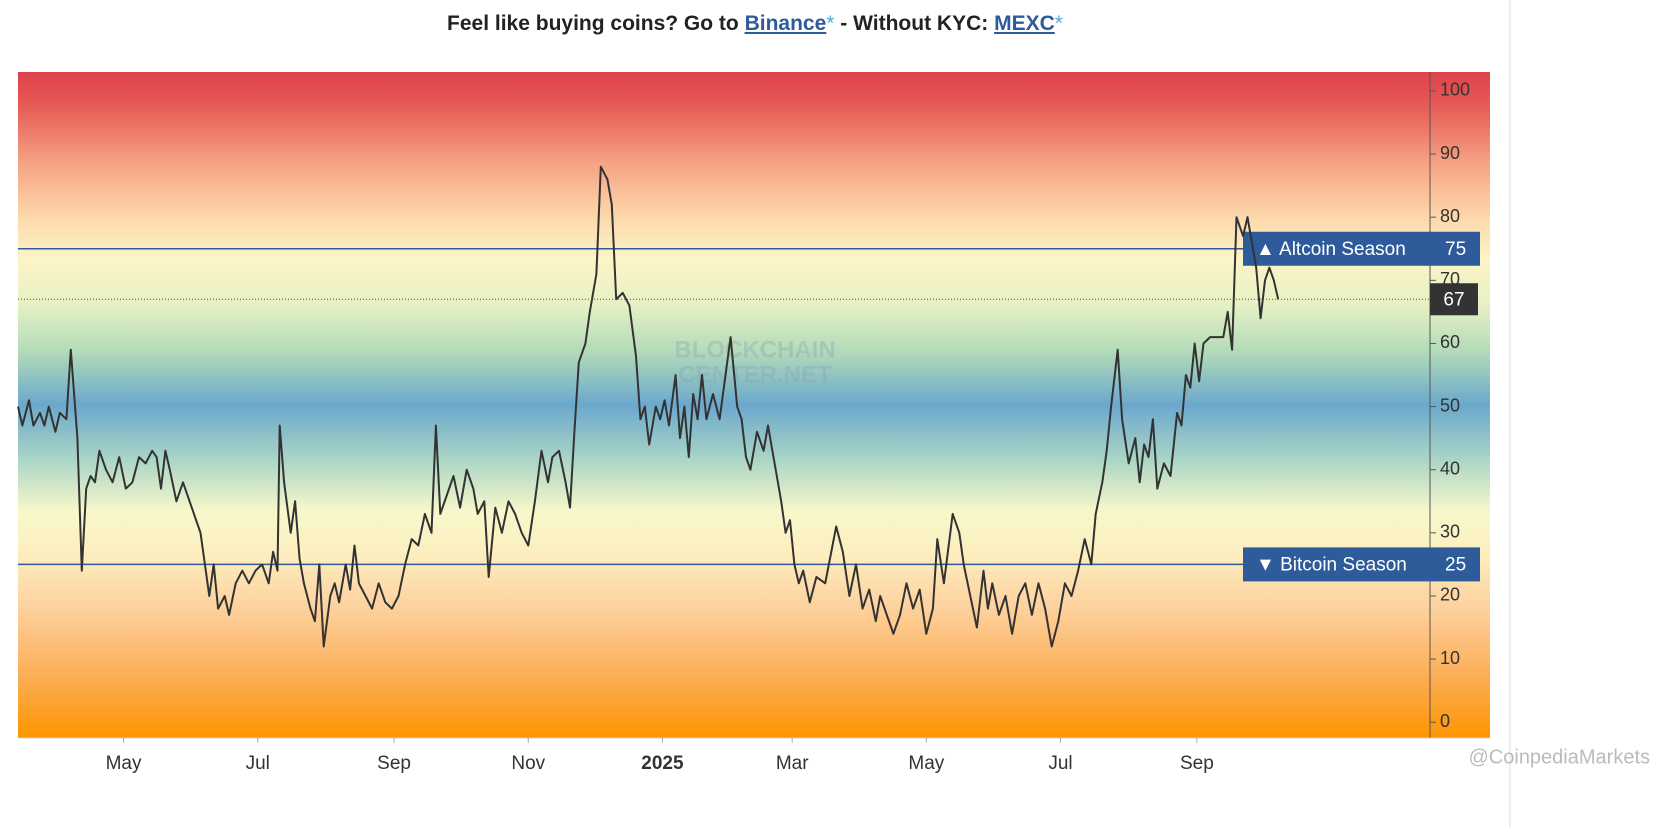  What do you see at coordinates (1450, 532) in the screenshot?
I see `y-tick-label: 30` at bounding box center [1450, 532].